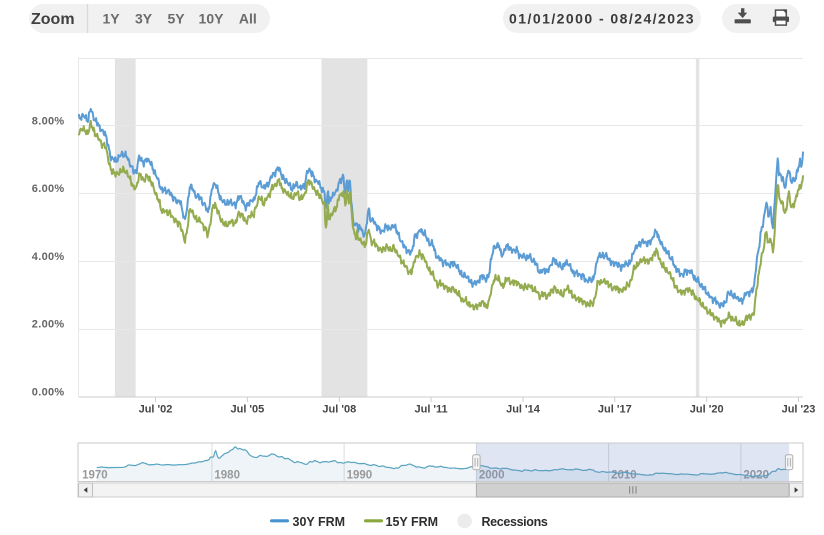 The height and width of the screenshot is (535, 824). I want to click on svg-text: 30Y FRM, so click(319, 522).